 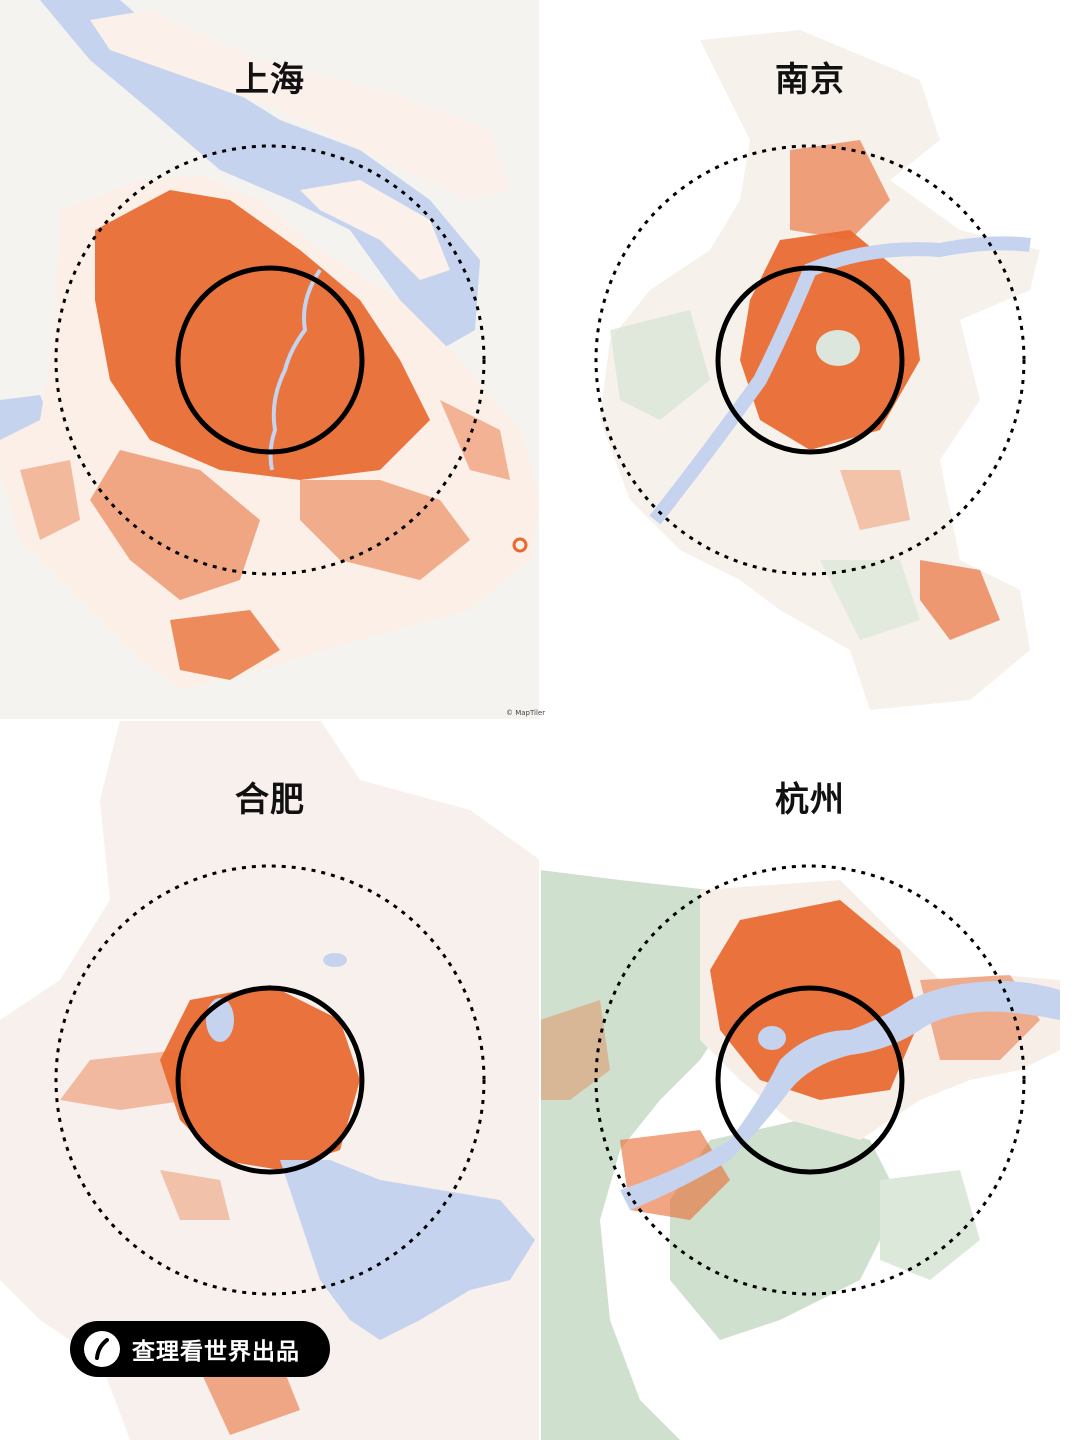 What do you see at coordinates (810, 800) in the screenshot?
I see `city-label-hangzhou: 杭州` at bounding box center [810, 800].